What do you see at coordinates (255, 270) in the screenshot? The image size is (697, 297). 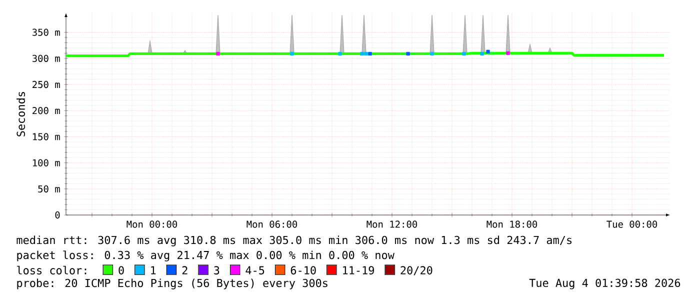 I see `legend-label: 4-5` at bounding box center [255, 270].